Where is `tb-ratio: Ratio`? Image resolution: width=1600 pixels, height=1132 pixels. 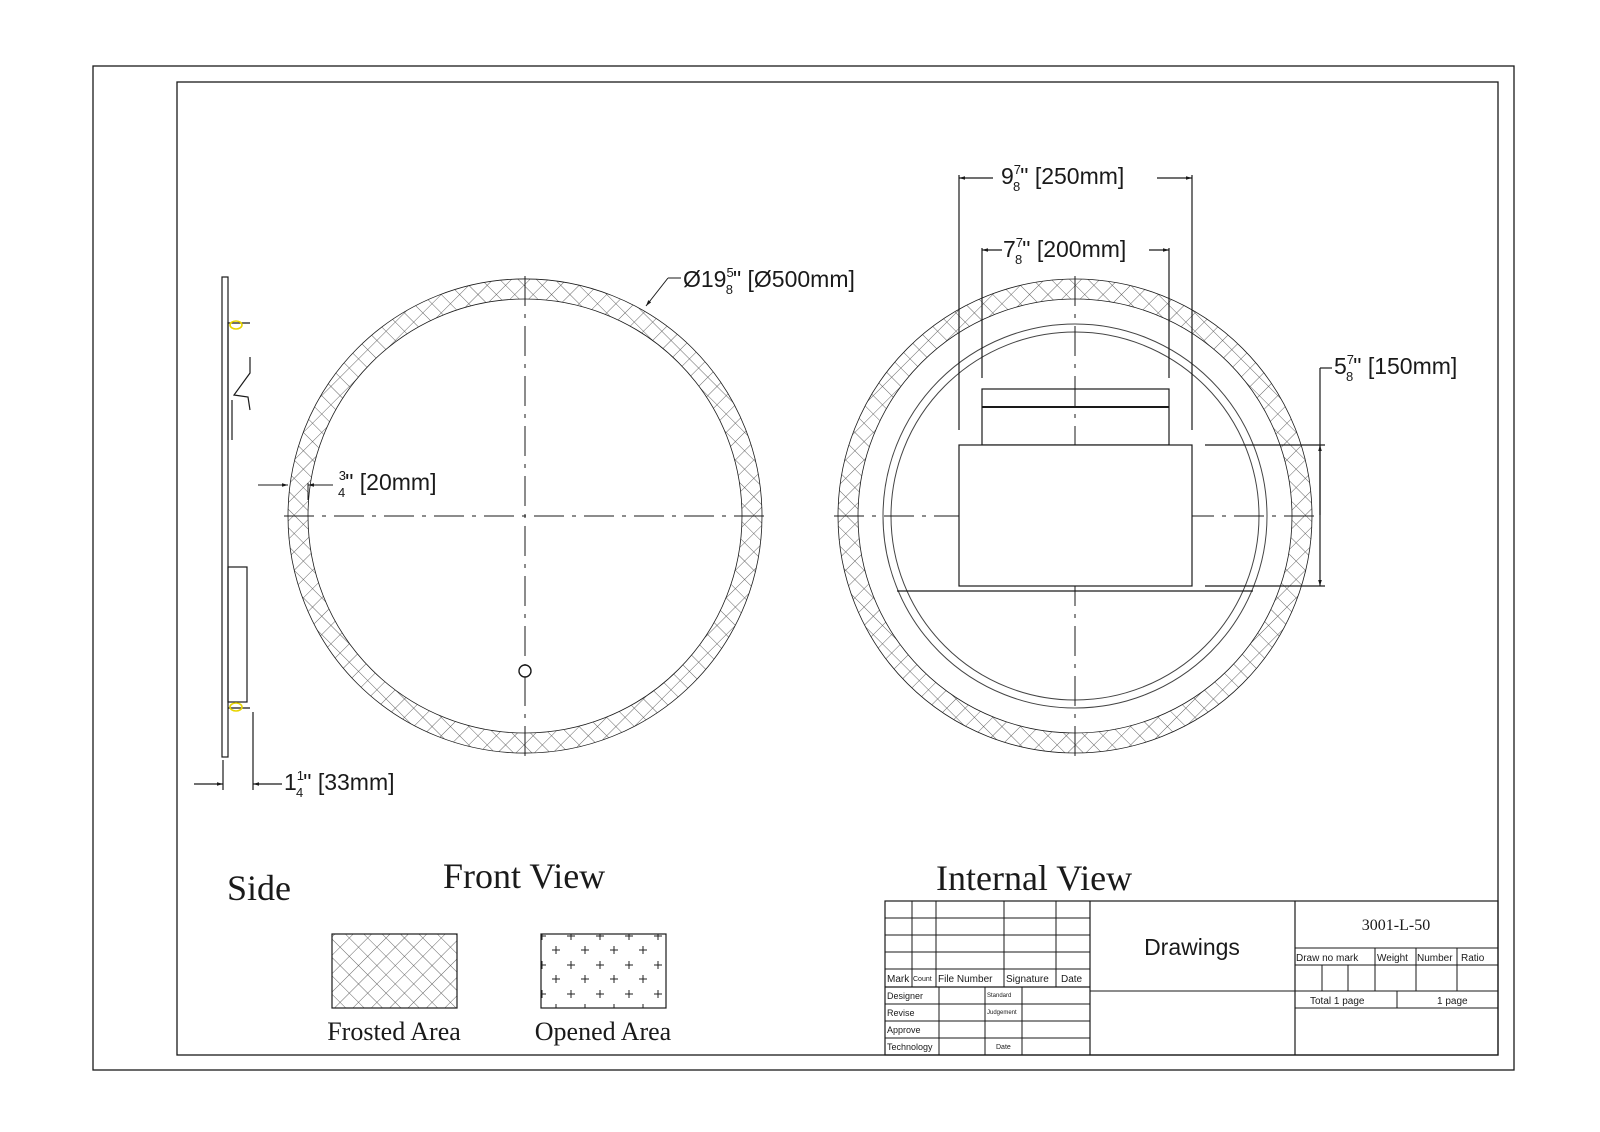
tb-ratio: Ratio is located at coordinates (1473, 958).